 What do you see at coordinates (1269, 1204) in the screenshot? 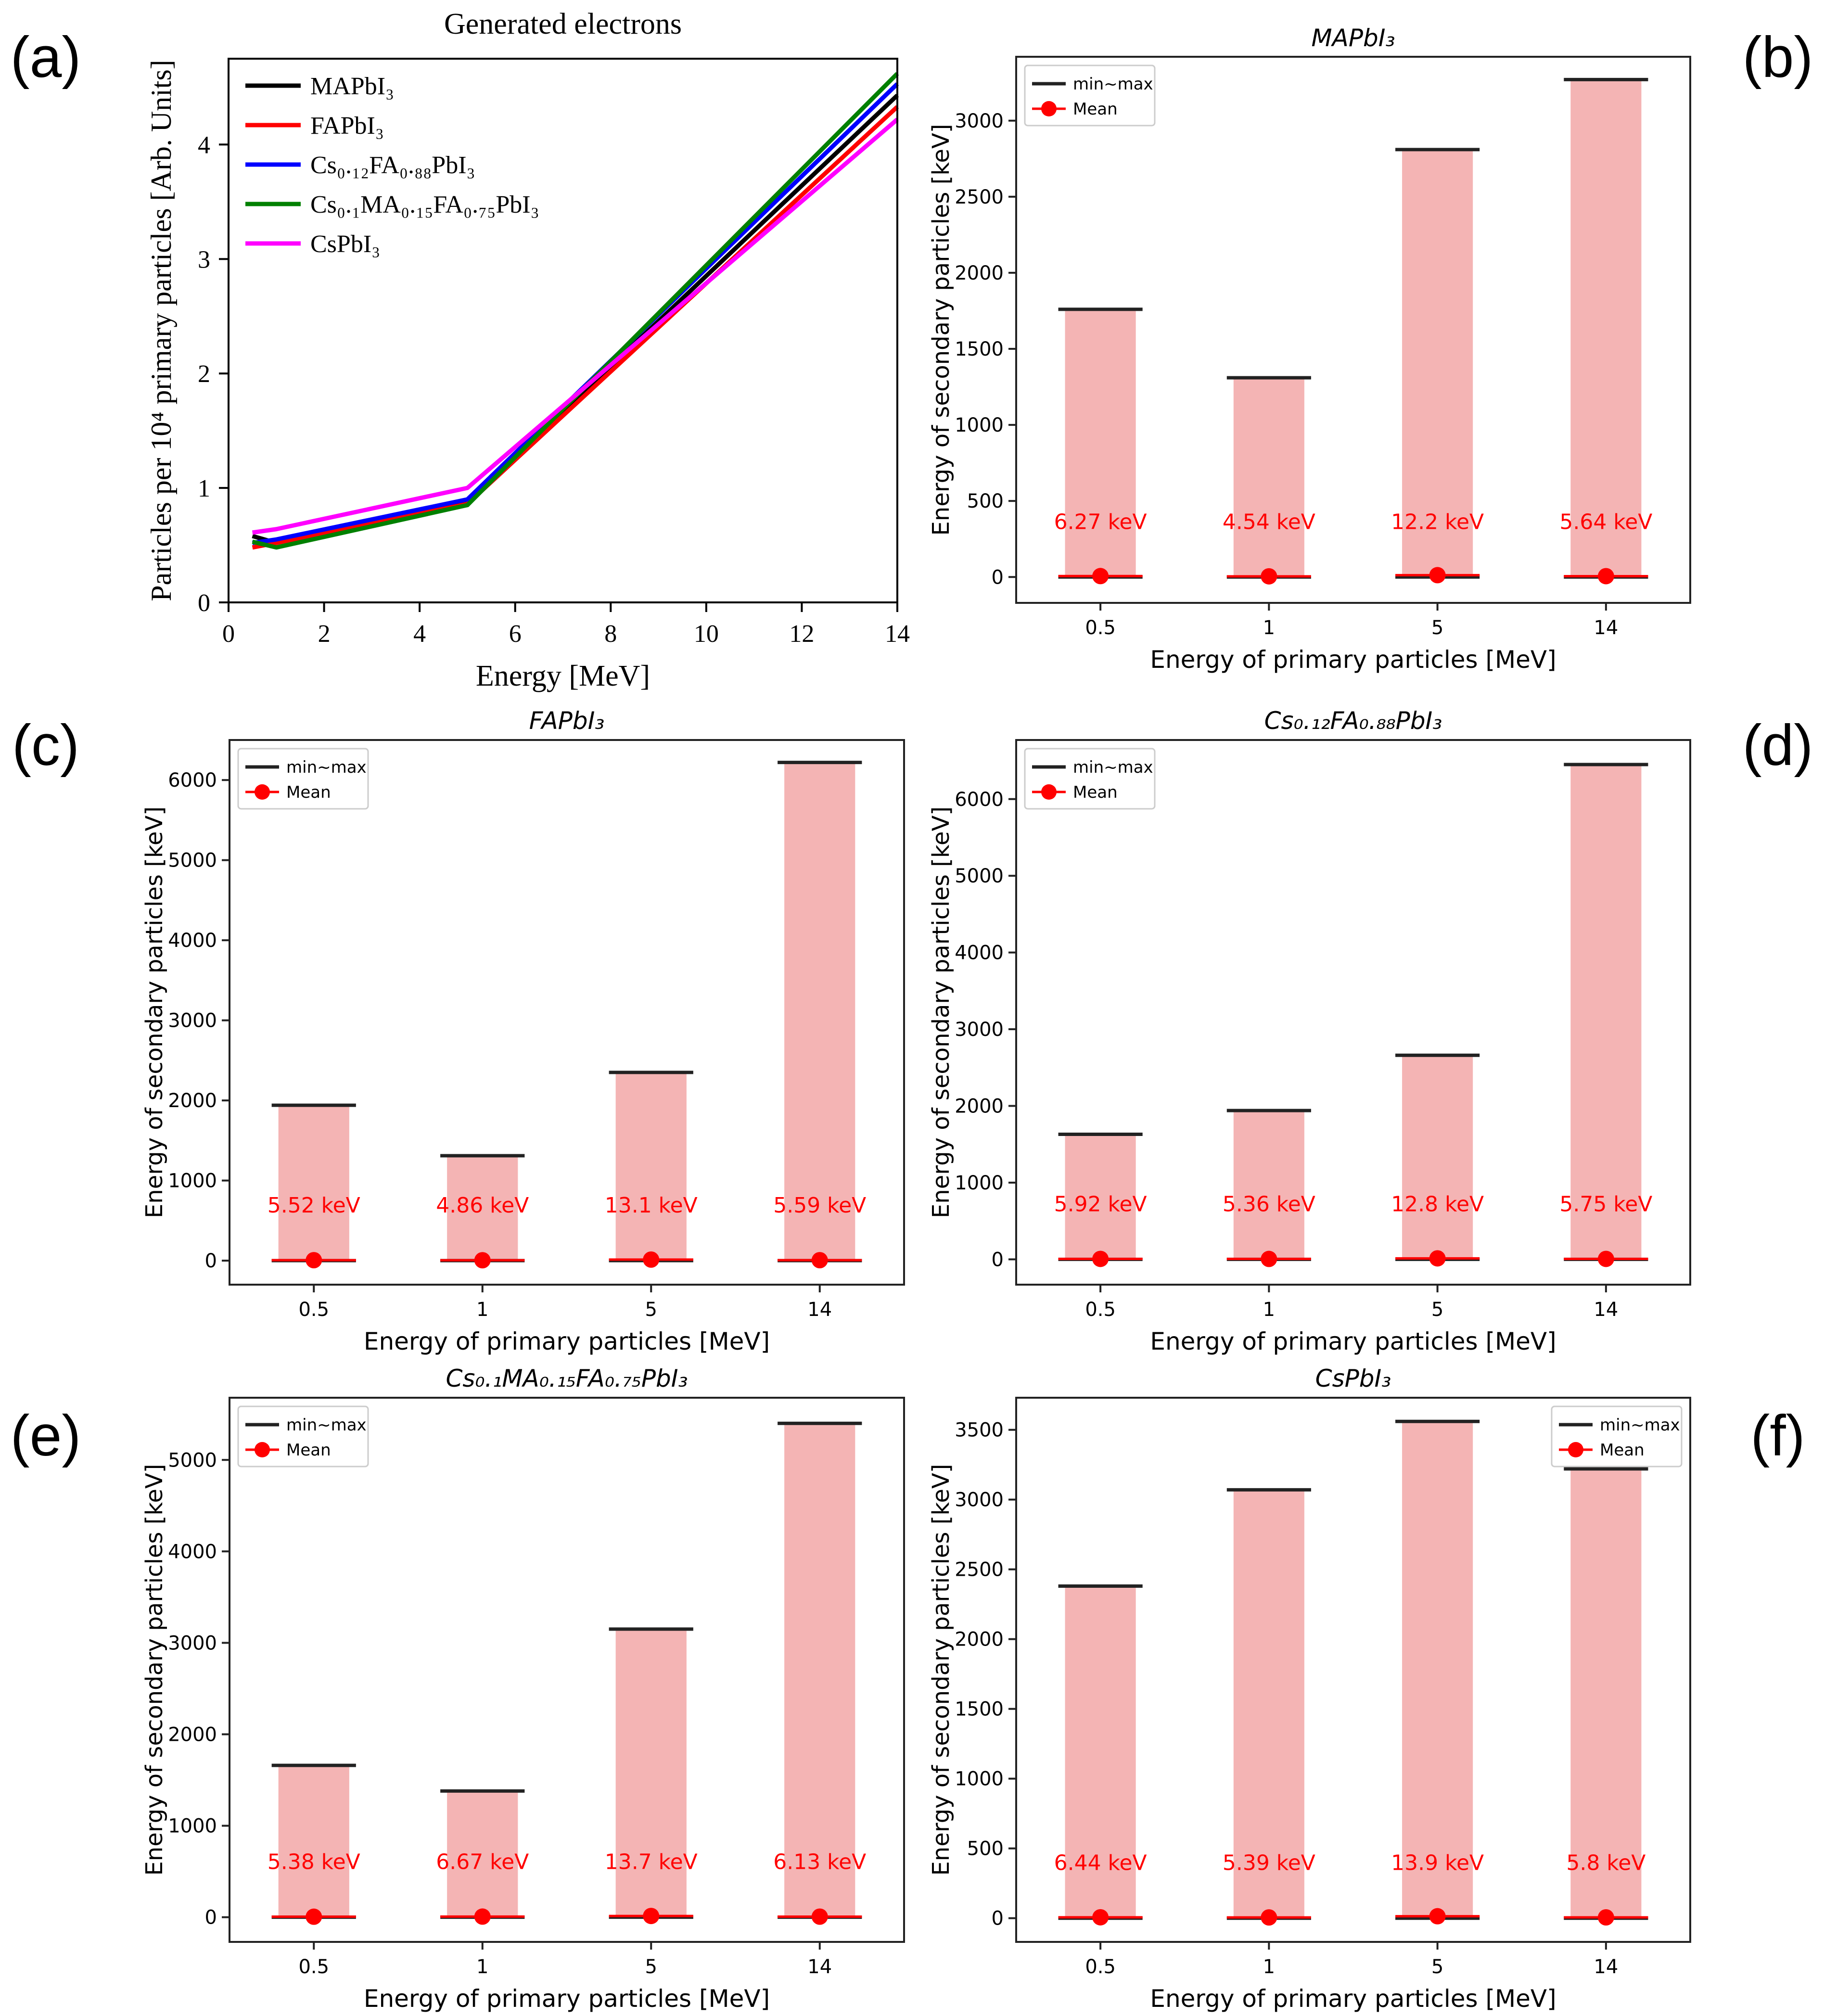
I see `mean-label: 5.36 keV` at bounding box center [1269, 1204].